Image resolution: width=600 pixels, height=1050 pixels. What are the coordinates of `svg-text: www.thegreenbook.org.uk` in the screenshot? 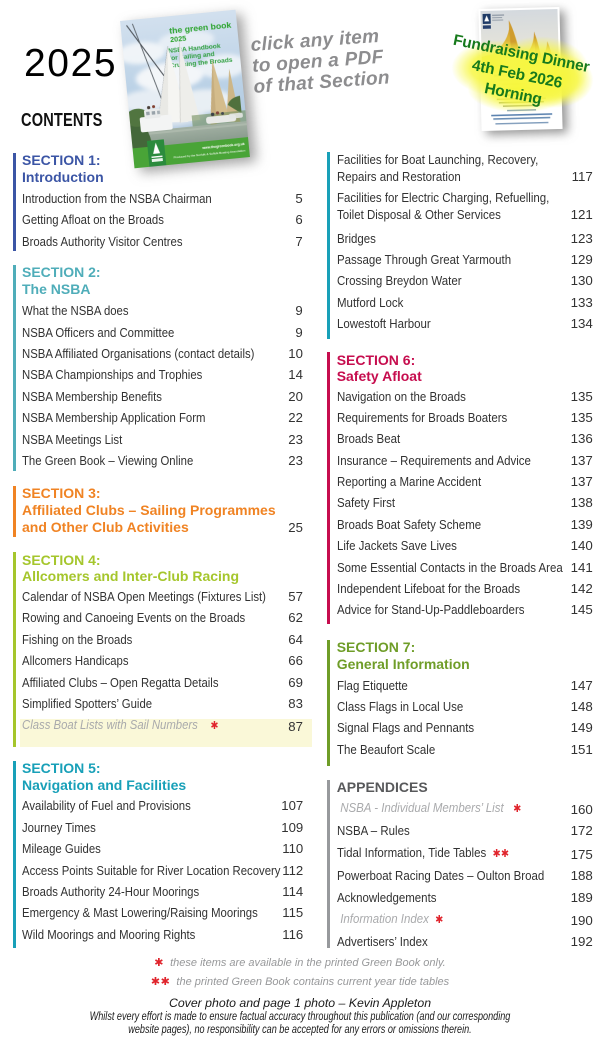 It's located at (223, 146).